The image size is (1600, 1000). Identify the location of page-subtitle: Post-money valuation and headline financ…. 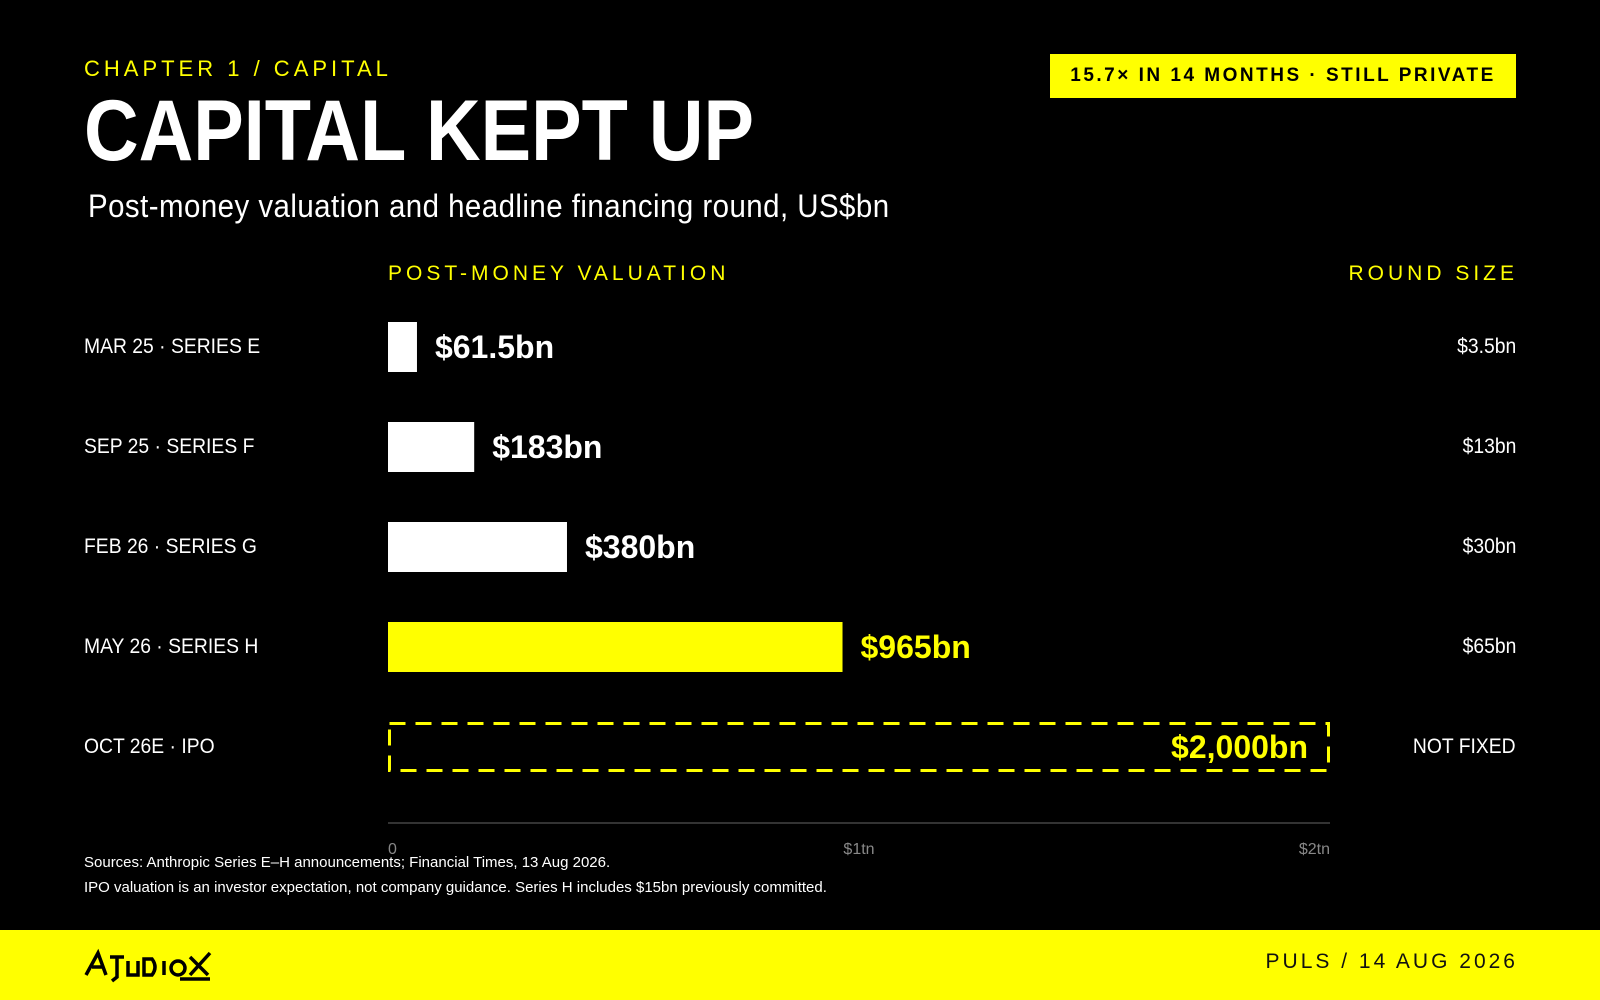
(489, 206).